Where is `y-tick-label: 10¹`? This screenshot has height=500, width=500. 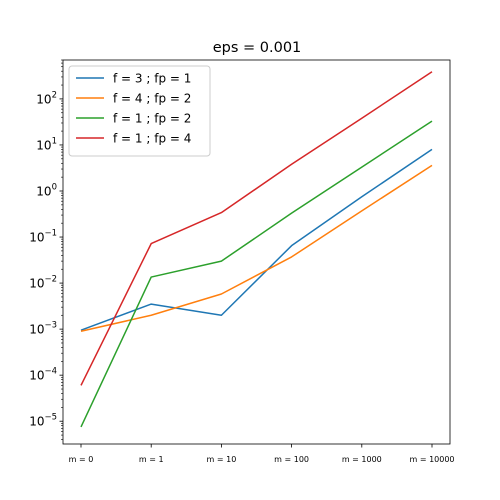 y-tick-label: 10¹ is located at coordinates (46, 144).